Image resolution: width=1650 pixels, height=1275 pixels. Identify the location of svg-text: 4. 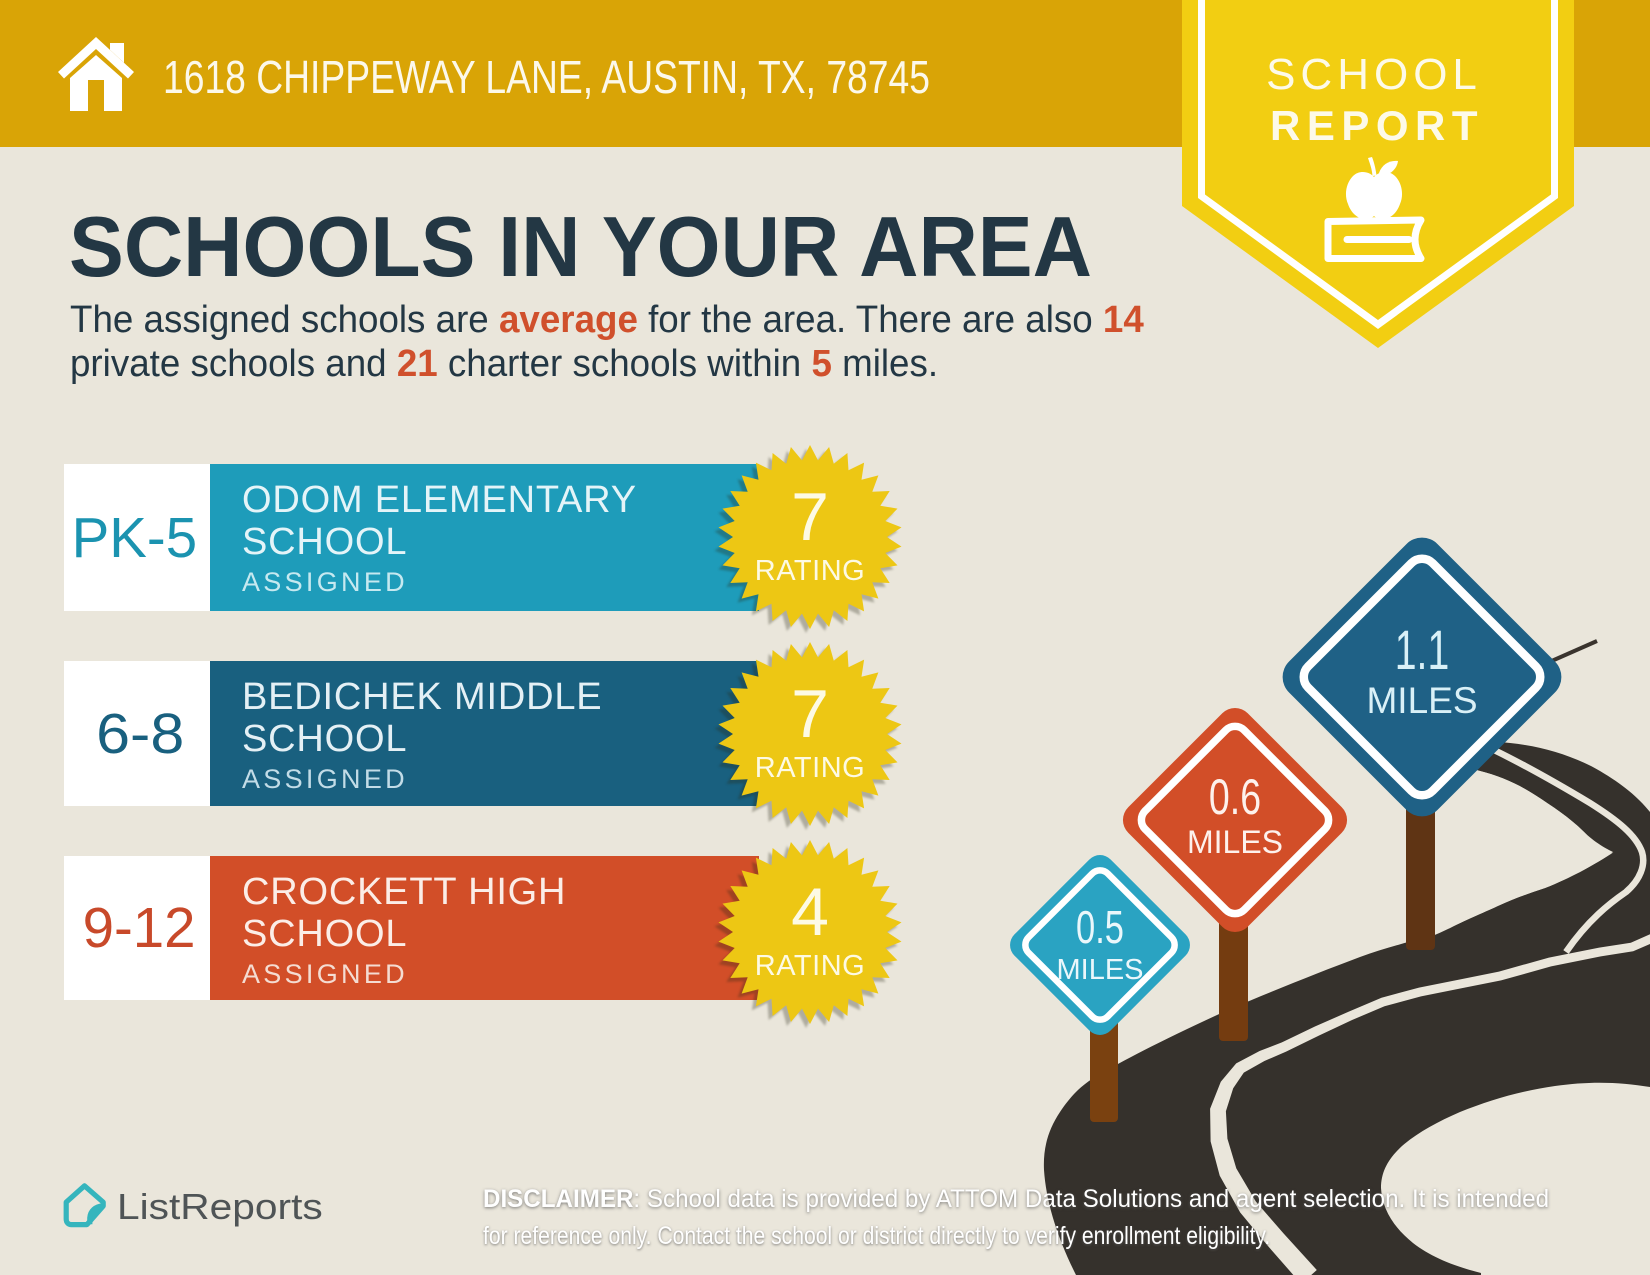
(810, 912).